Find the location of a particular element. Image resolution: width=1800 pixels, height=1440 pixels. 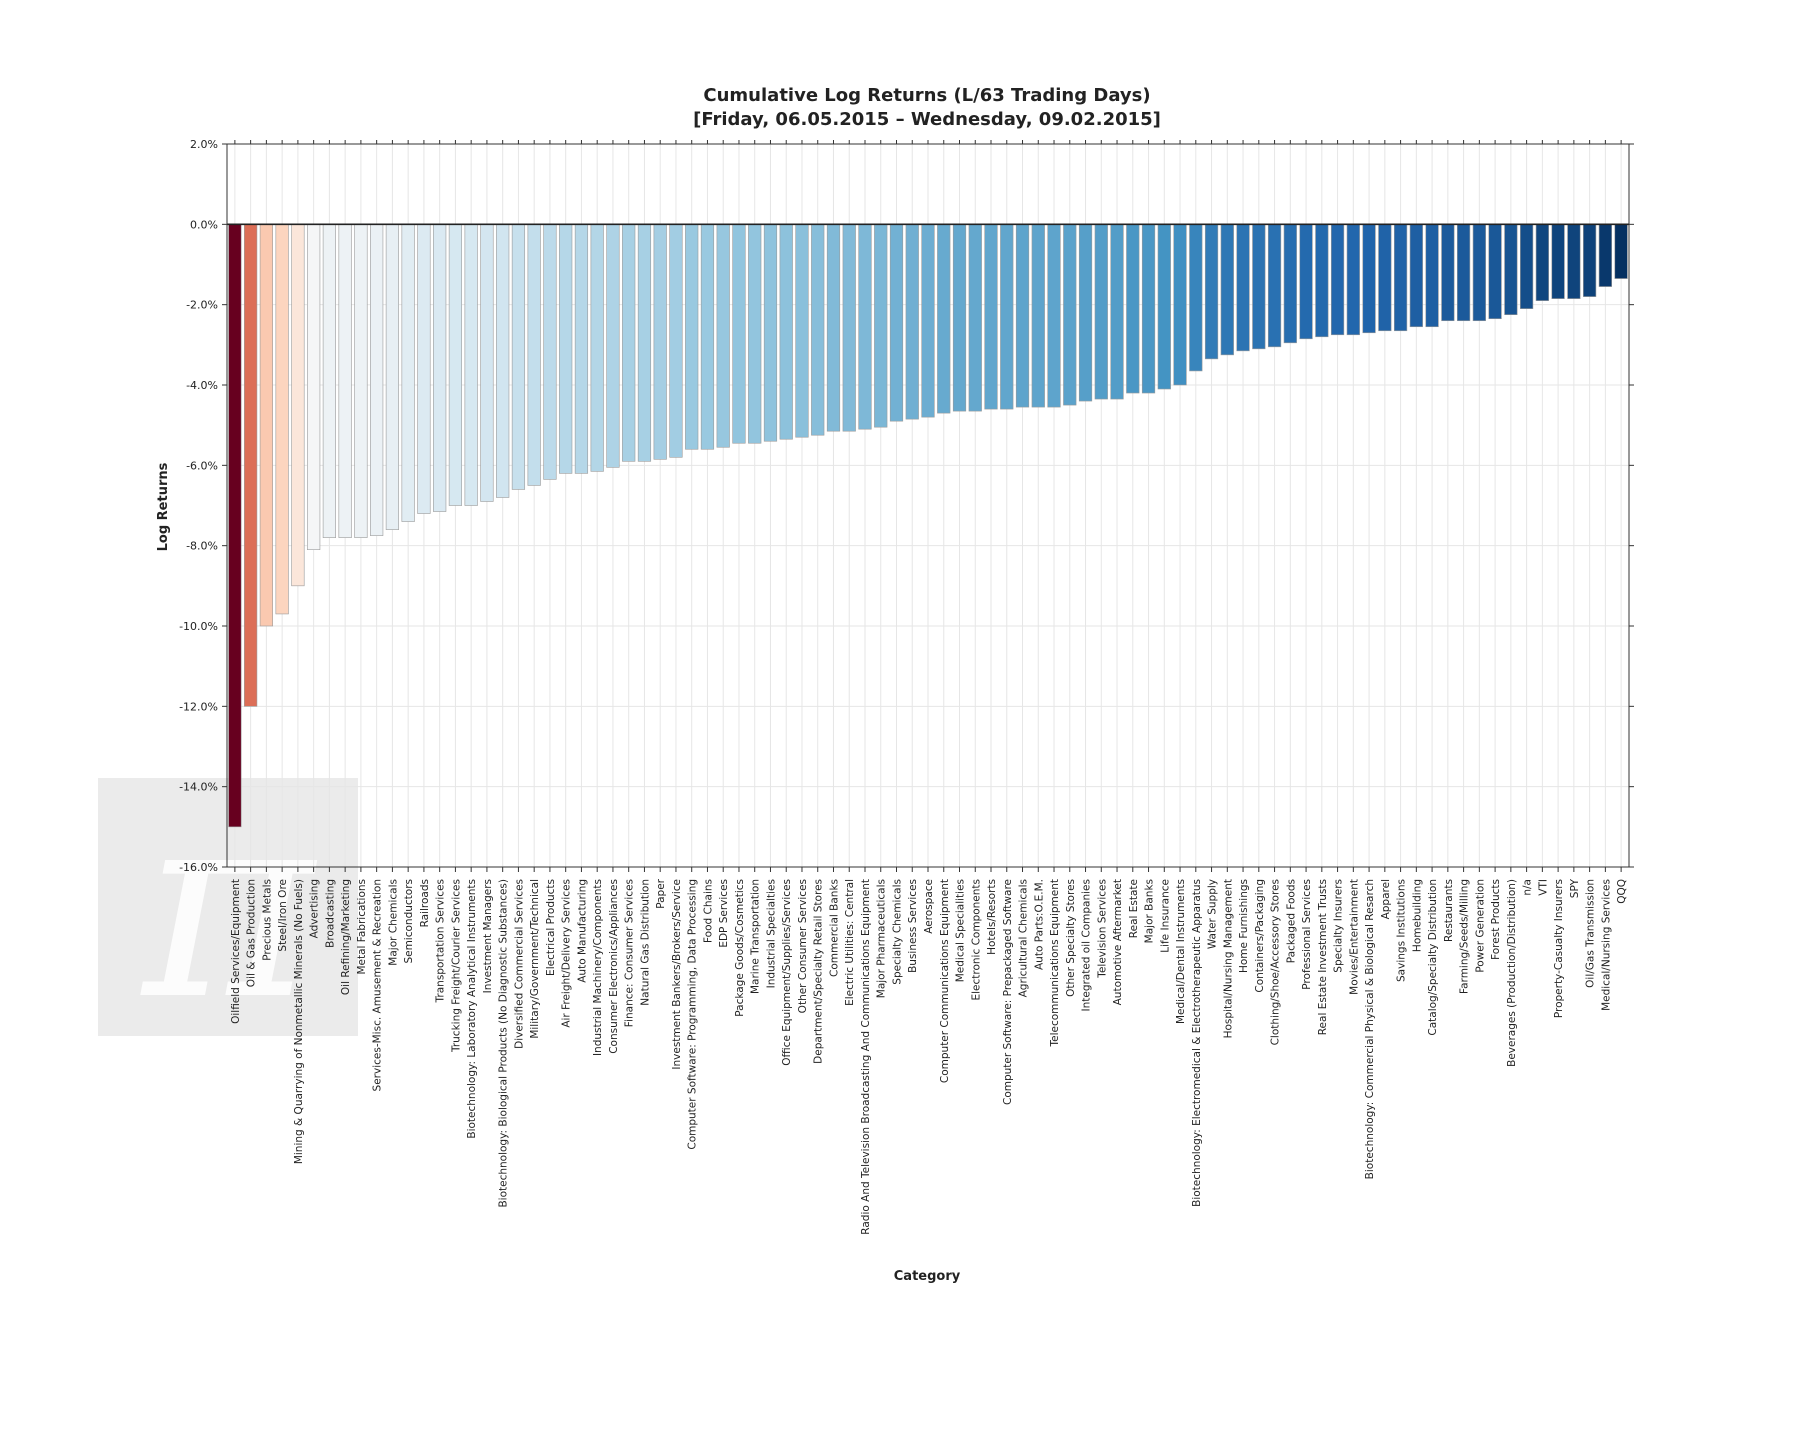

category-label: Containers/Packaging is located at coordinates (1260, 936).